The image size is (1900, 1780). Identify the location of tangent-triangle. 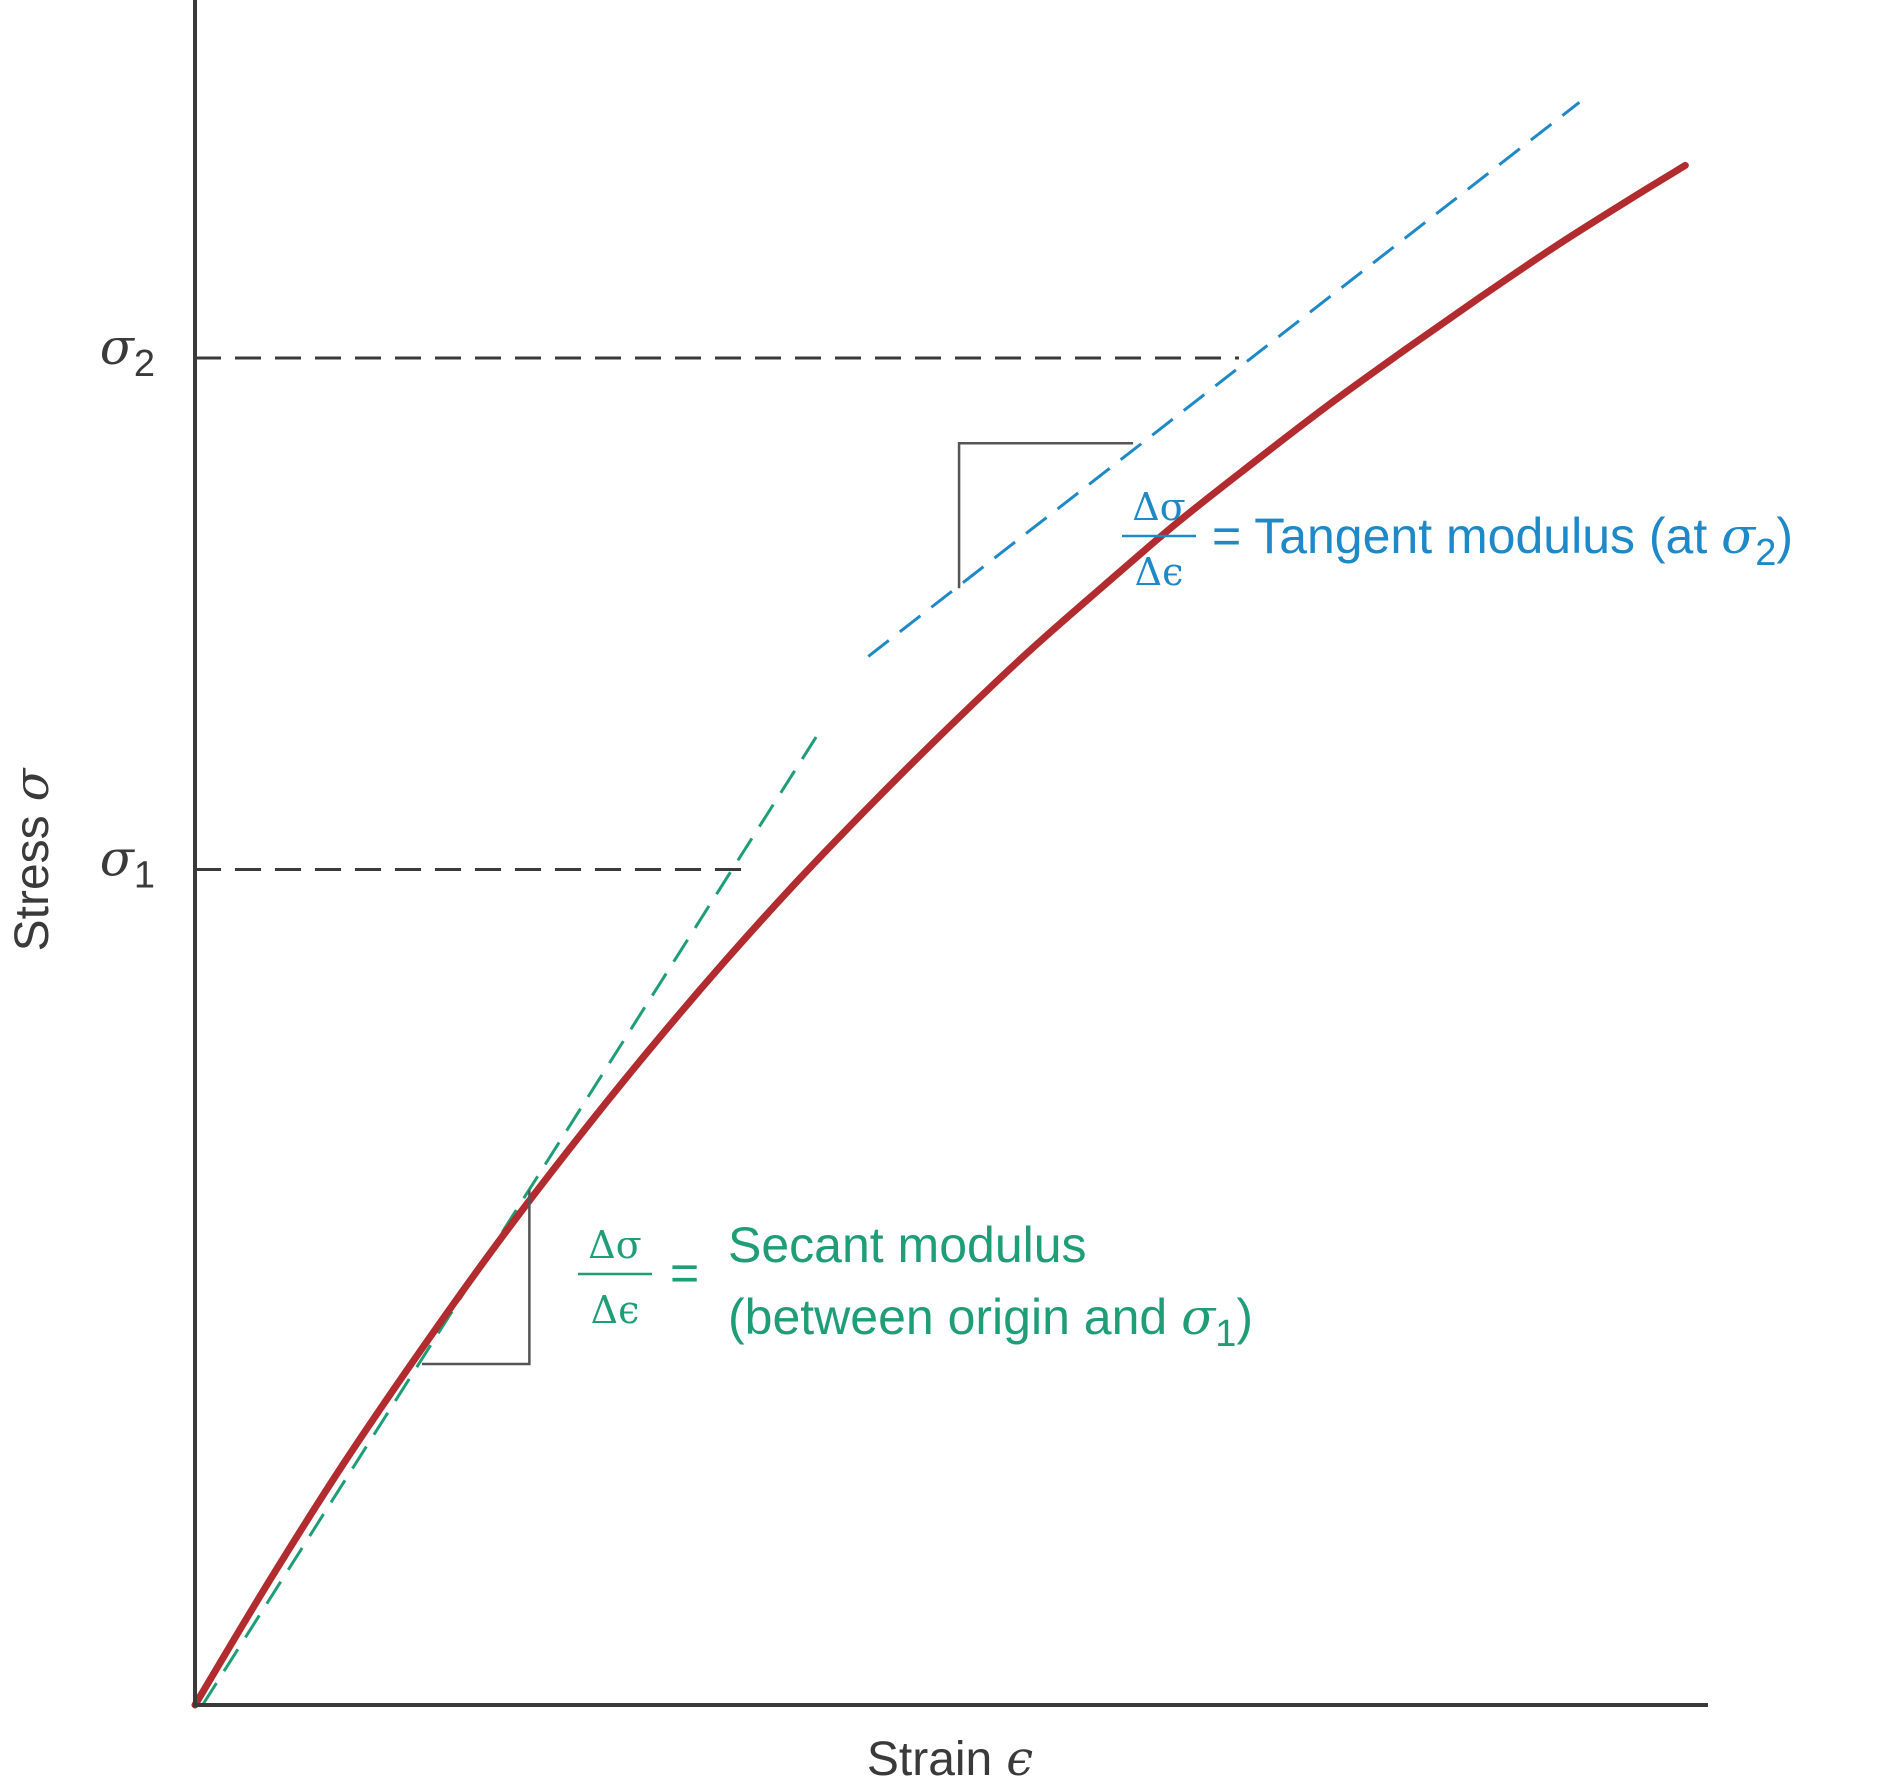
(1045, 515).